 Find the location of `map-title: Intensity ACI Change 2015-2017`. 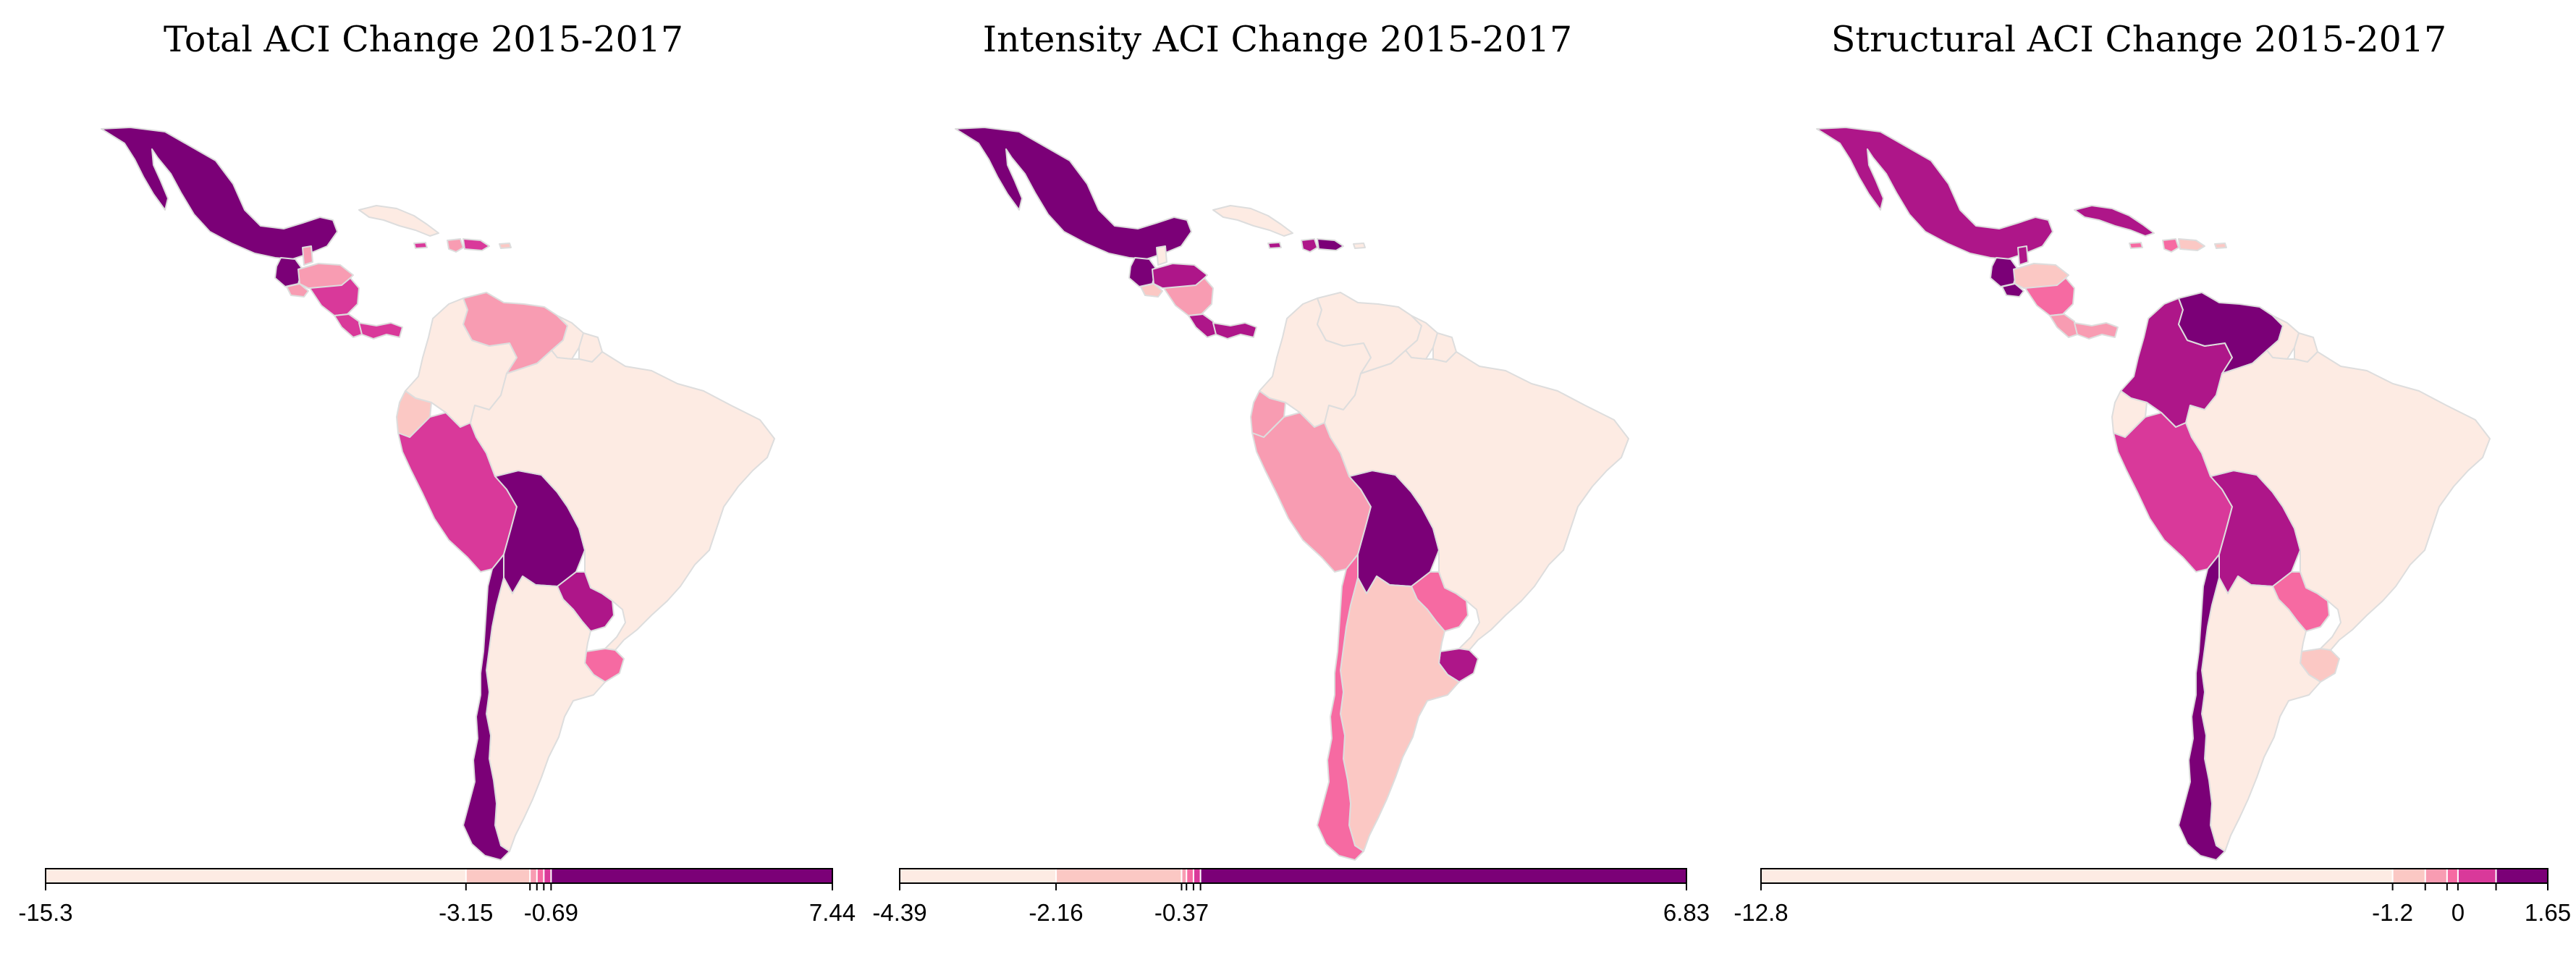

map-title: Intensity ACI Change 2015-2017 is located at coordinates (1278, 39).